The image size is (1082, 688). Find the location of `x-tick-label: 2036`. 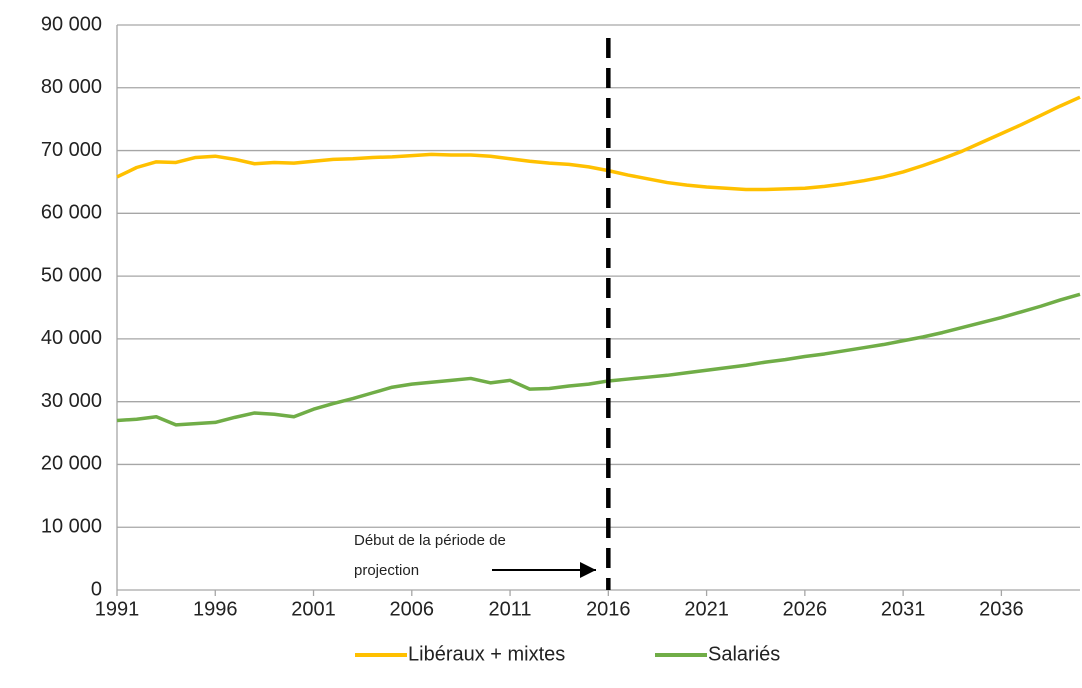

x-tick-label: 2036 is located at coordinates (1001, 609).